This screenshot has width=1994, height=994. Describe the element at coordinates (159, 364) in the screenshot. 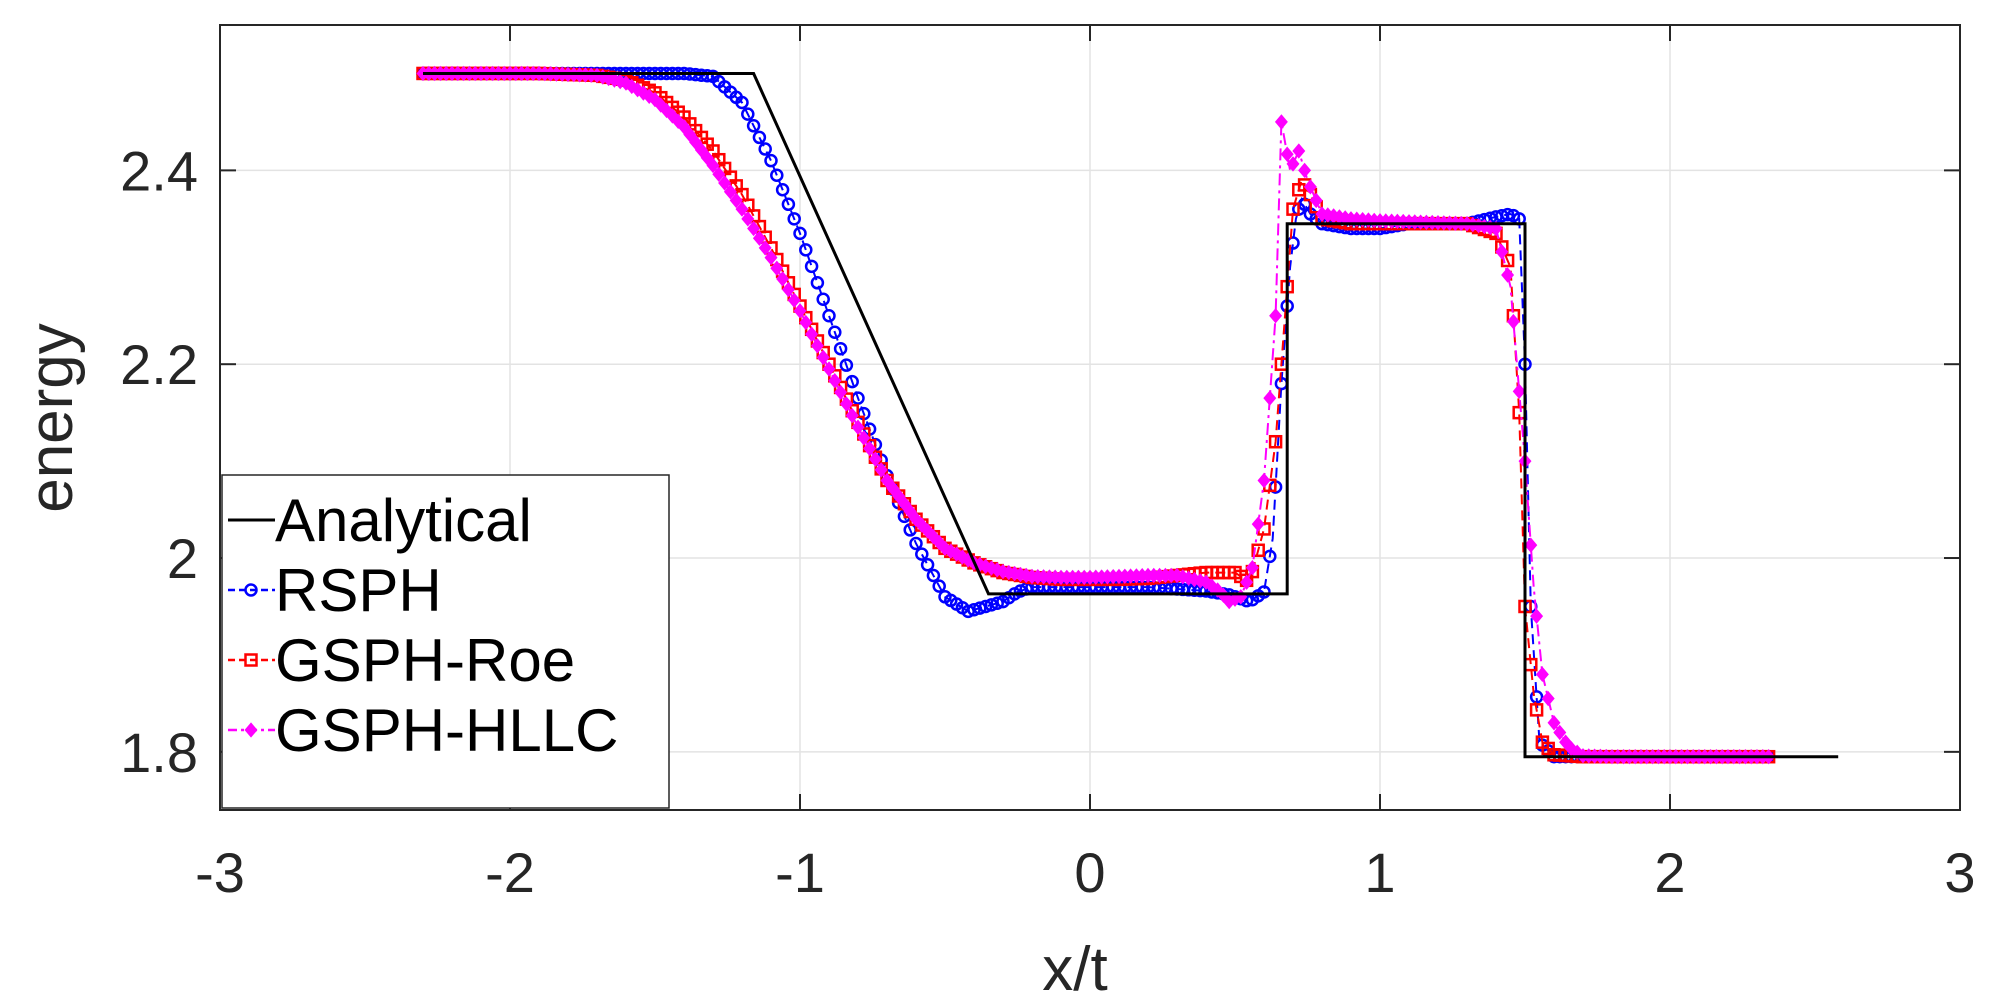

I see `y-tick-label: 2.2` at that location.